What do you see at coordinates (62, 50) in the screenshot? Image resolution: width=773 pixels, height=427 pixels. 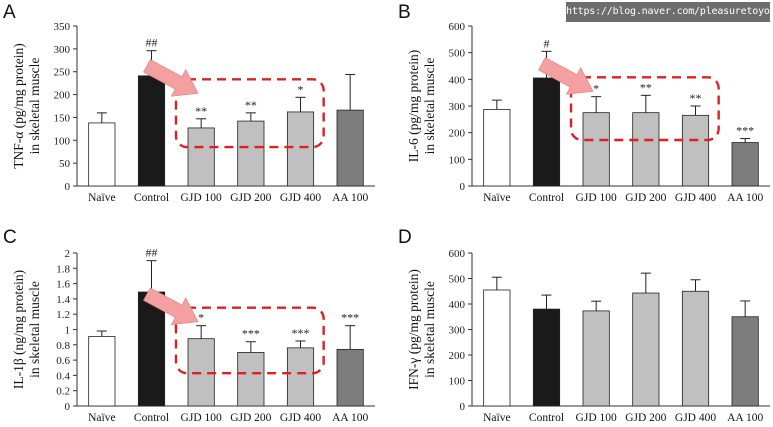 I see `y-tick-label-a: 300` at bounding box center [62, 50].